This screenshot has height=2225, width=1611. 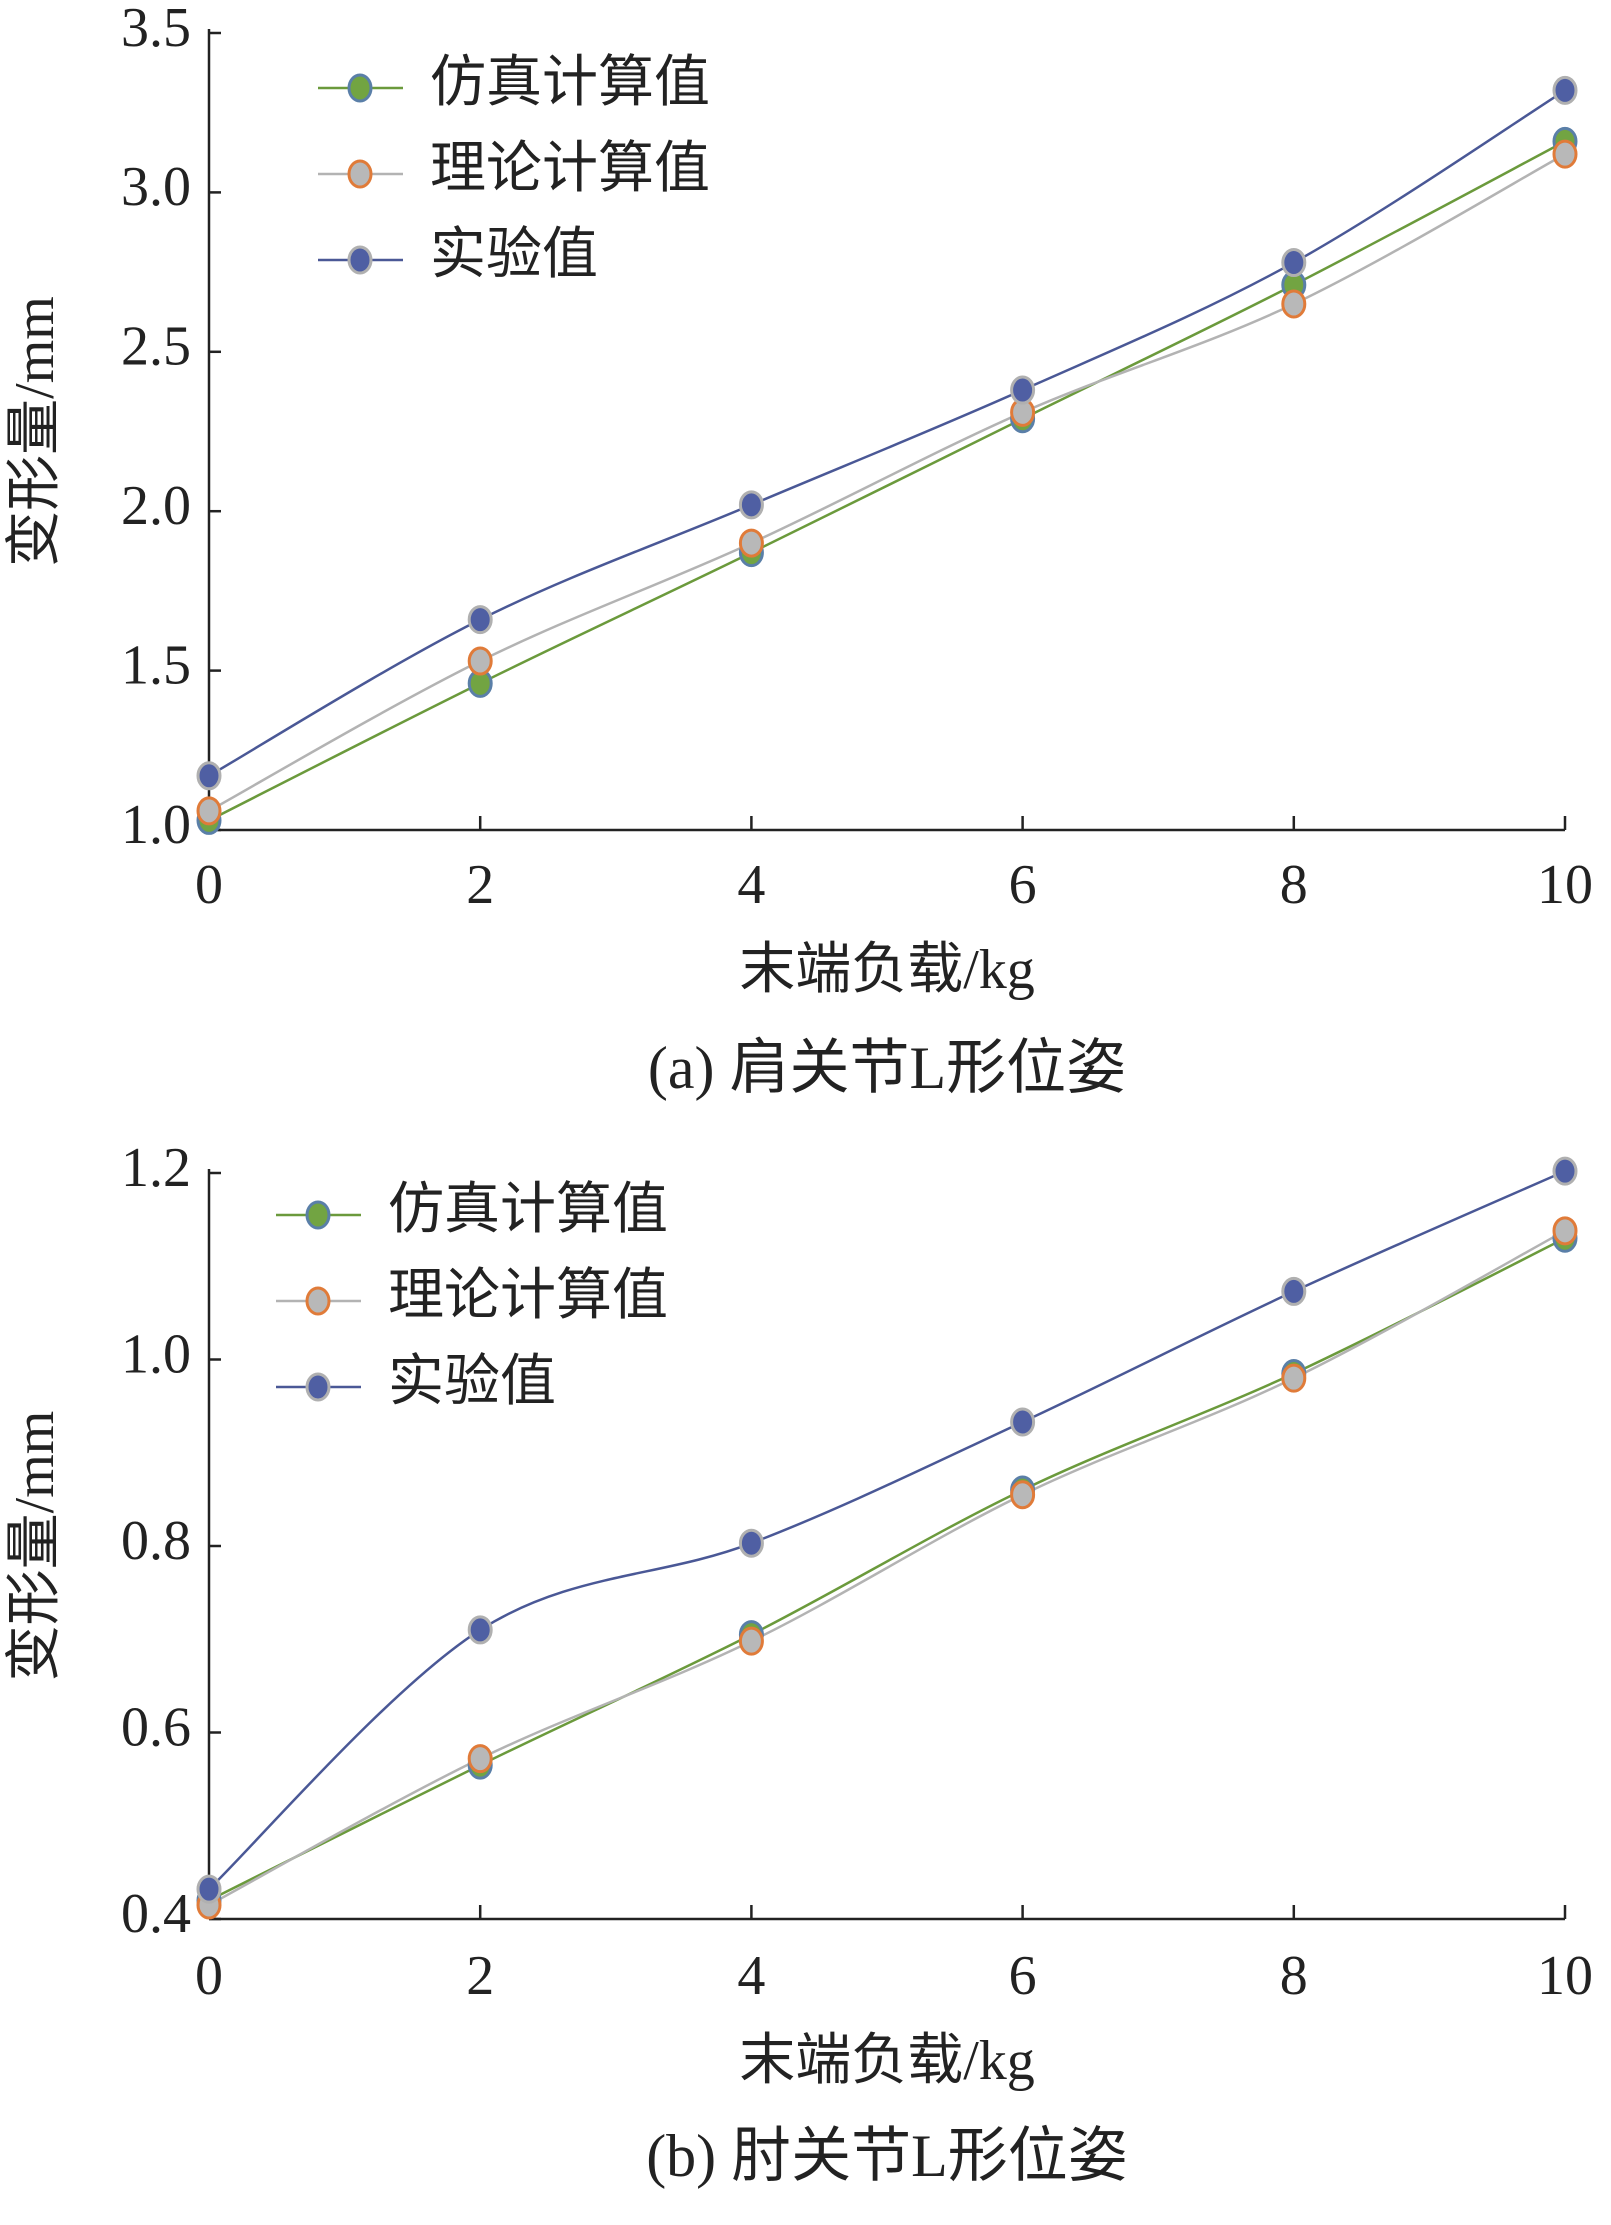 What do you see at coordinates (156, 347) in the screenshot?
I see `y-tick-label: 2.5` at bounding box center [156, 347].